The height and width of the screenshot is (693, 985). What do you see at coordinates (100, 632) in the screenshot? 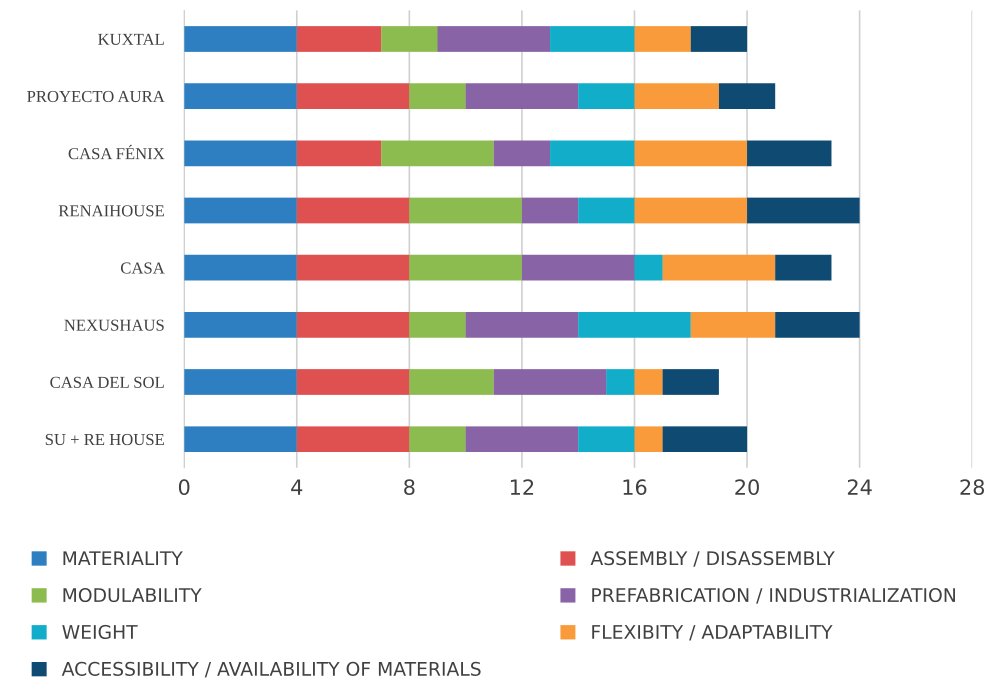
I see `legend-label: WEIGHT` at bounding box center [100, 632].